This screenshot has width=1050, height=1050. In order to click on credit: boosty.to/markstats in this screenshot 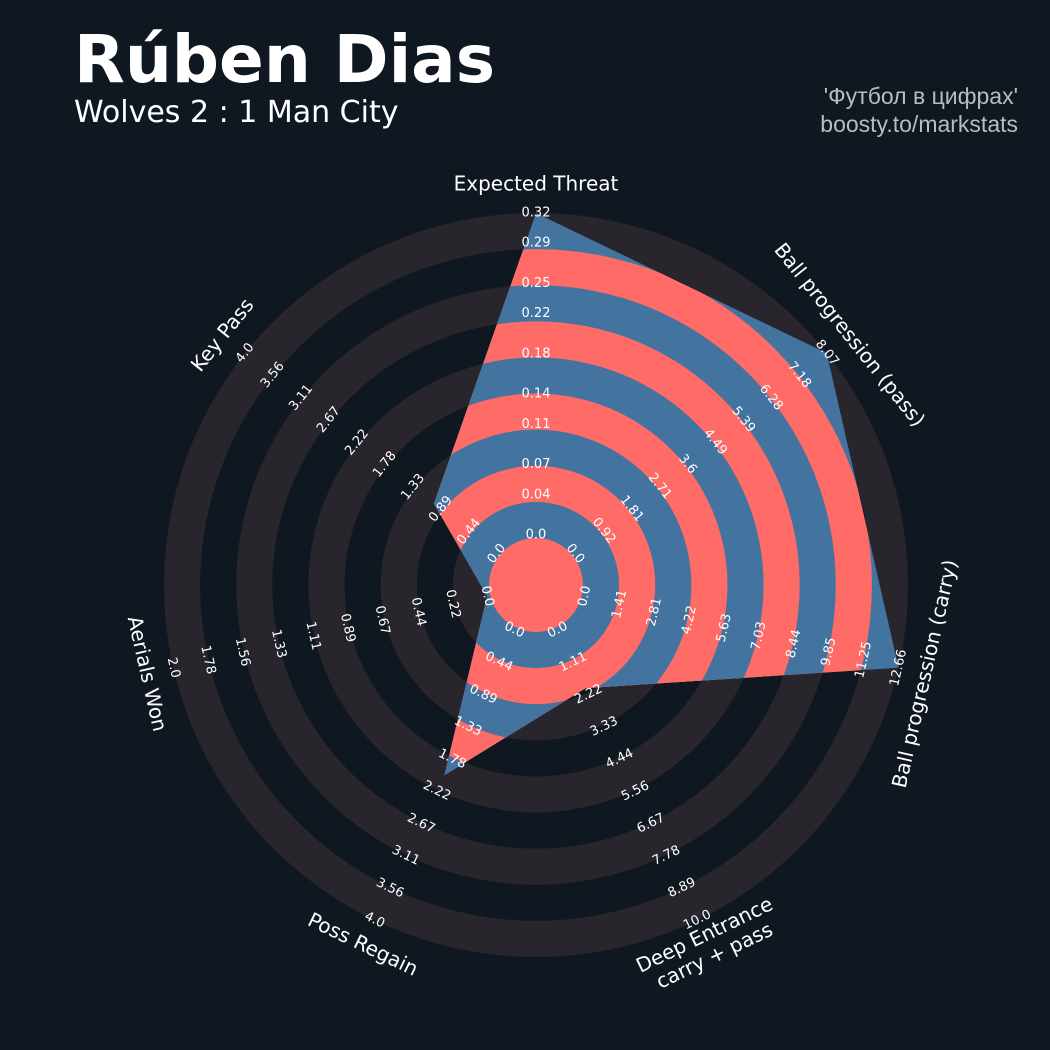, I will do `click(919, 124)`.